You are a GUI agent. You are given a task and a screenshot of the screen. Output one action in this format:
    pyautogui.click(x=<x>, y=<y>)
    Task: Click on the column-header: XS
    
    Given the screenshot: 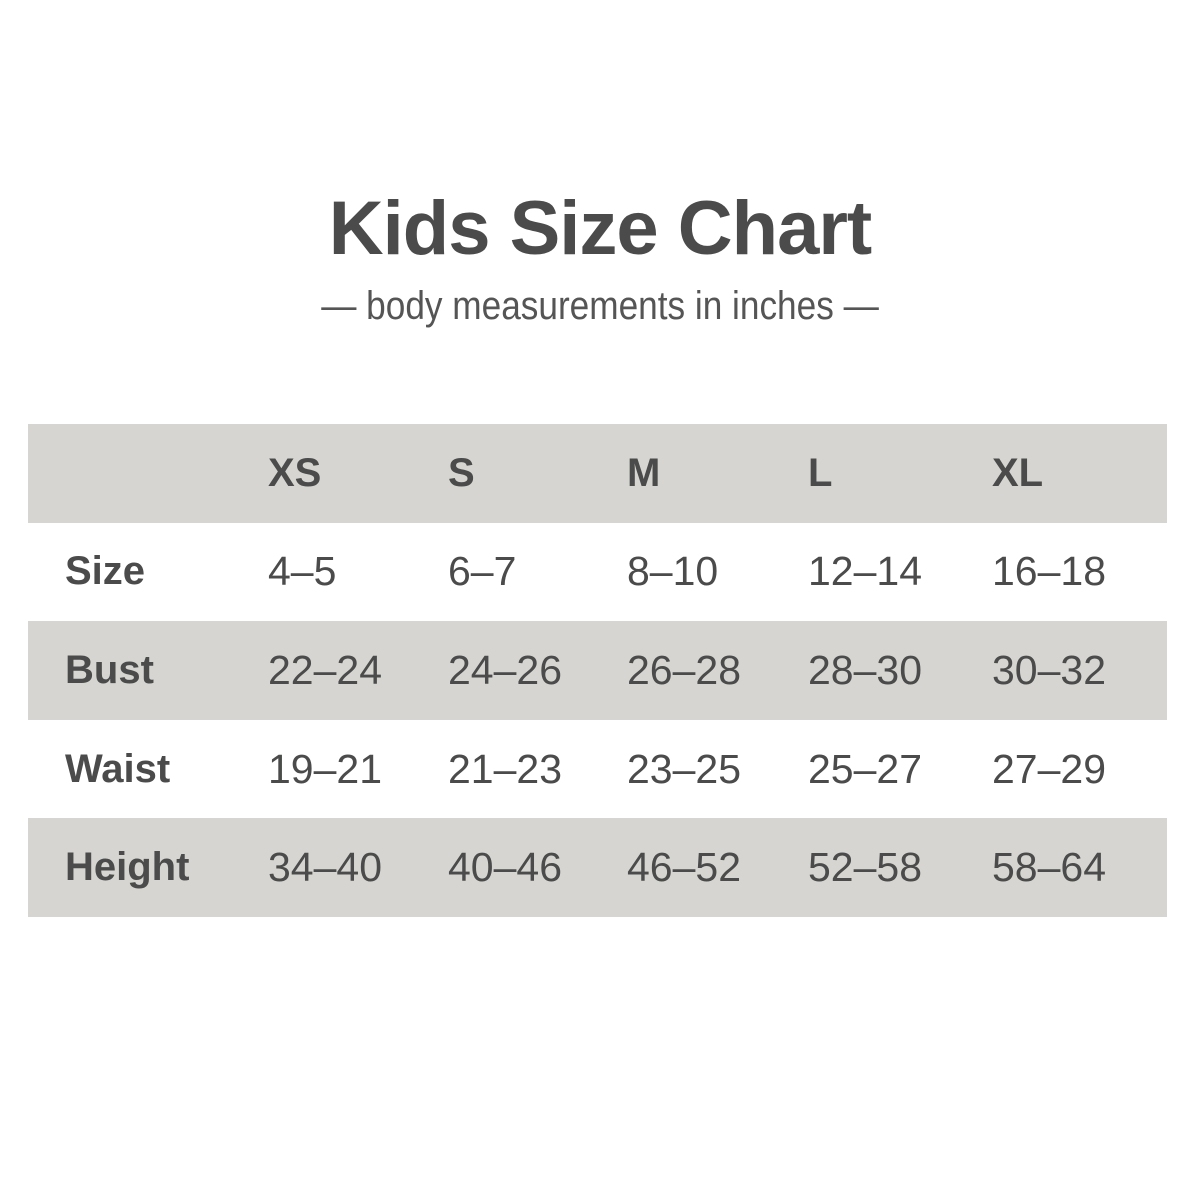 What is the action you would take?
    pyautogui.click(x=295, y=472)
    